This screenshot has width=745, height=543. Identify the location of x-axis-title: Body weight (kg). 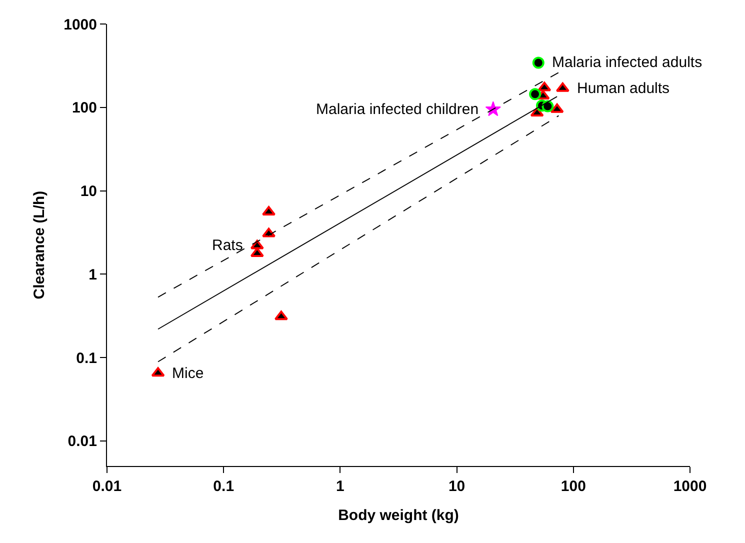
(398, 515).